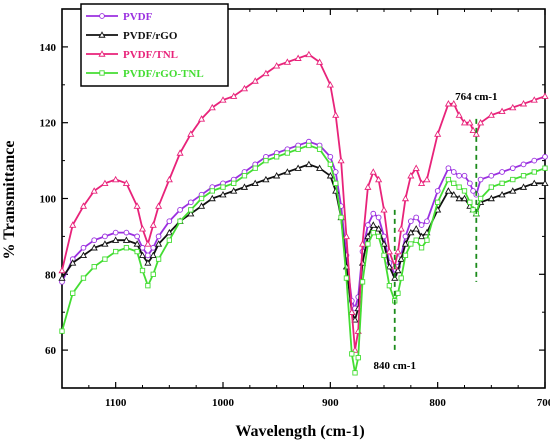 The image size is (550, 444). I want to click on x-tick-label: 700, so click(543, 403).